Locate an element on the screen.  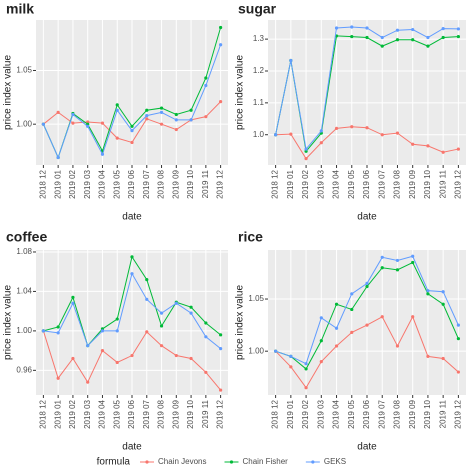
y-tick-label: 1.04 is located at coordinates (24, 291).